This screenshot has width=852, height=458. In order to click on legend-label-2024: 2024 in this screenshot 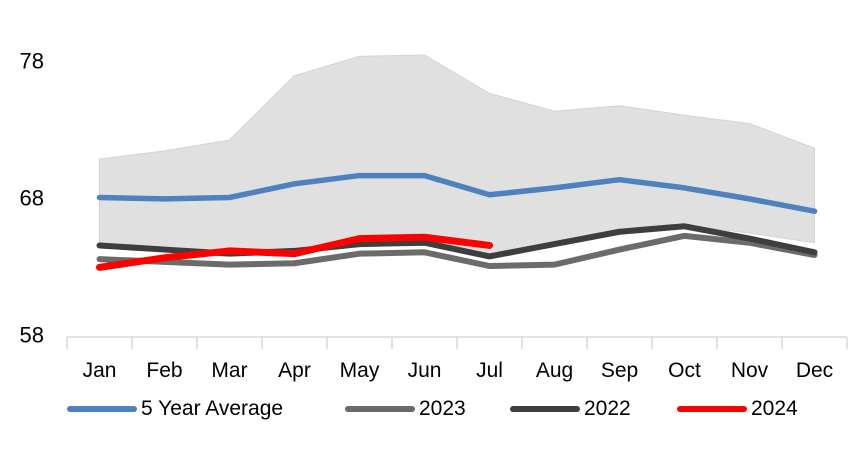, I will do `click(774, 408)`.